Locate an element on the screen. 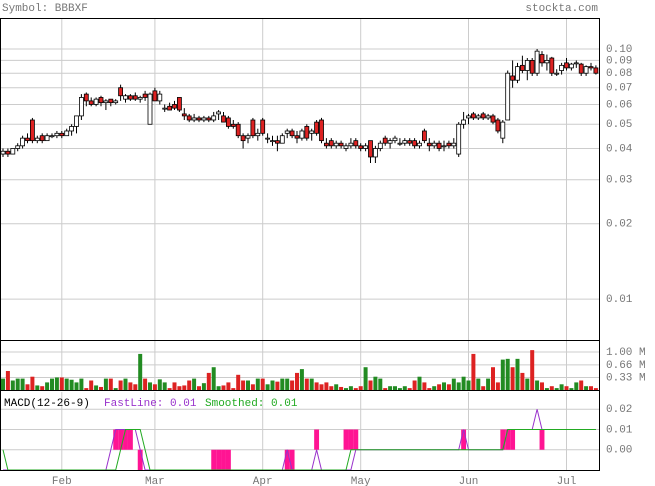  y-tick-label: 0.05 is located at coordinates (619, 125).